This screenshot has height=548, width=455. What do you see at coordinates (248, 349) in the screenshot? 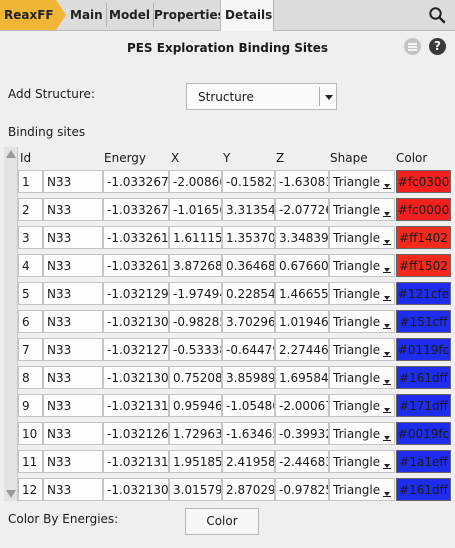
I see `cell-y: -0.64479` at bounding box center [248, 349].